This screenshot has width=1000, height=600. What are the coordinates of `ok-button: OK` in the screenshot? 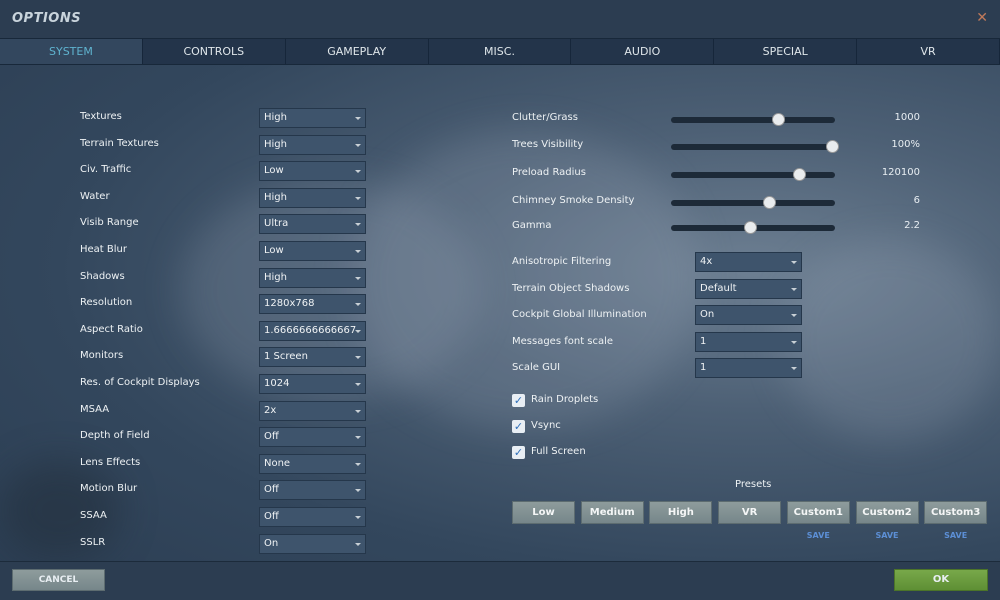 It's located at (941, 580).